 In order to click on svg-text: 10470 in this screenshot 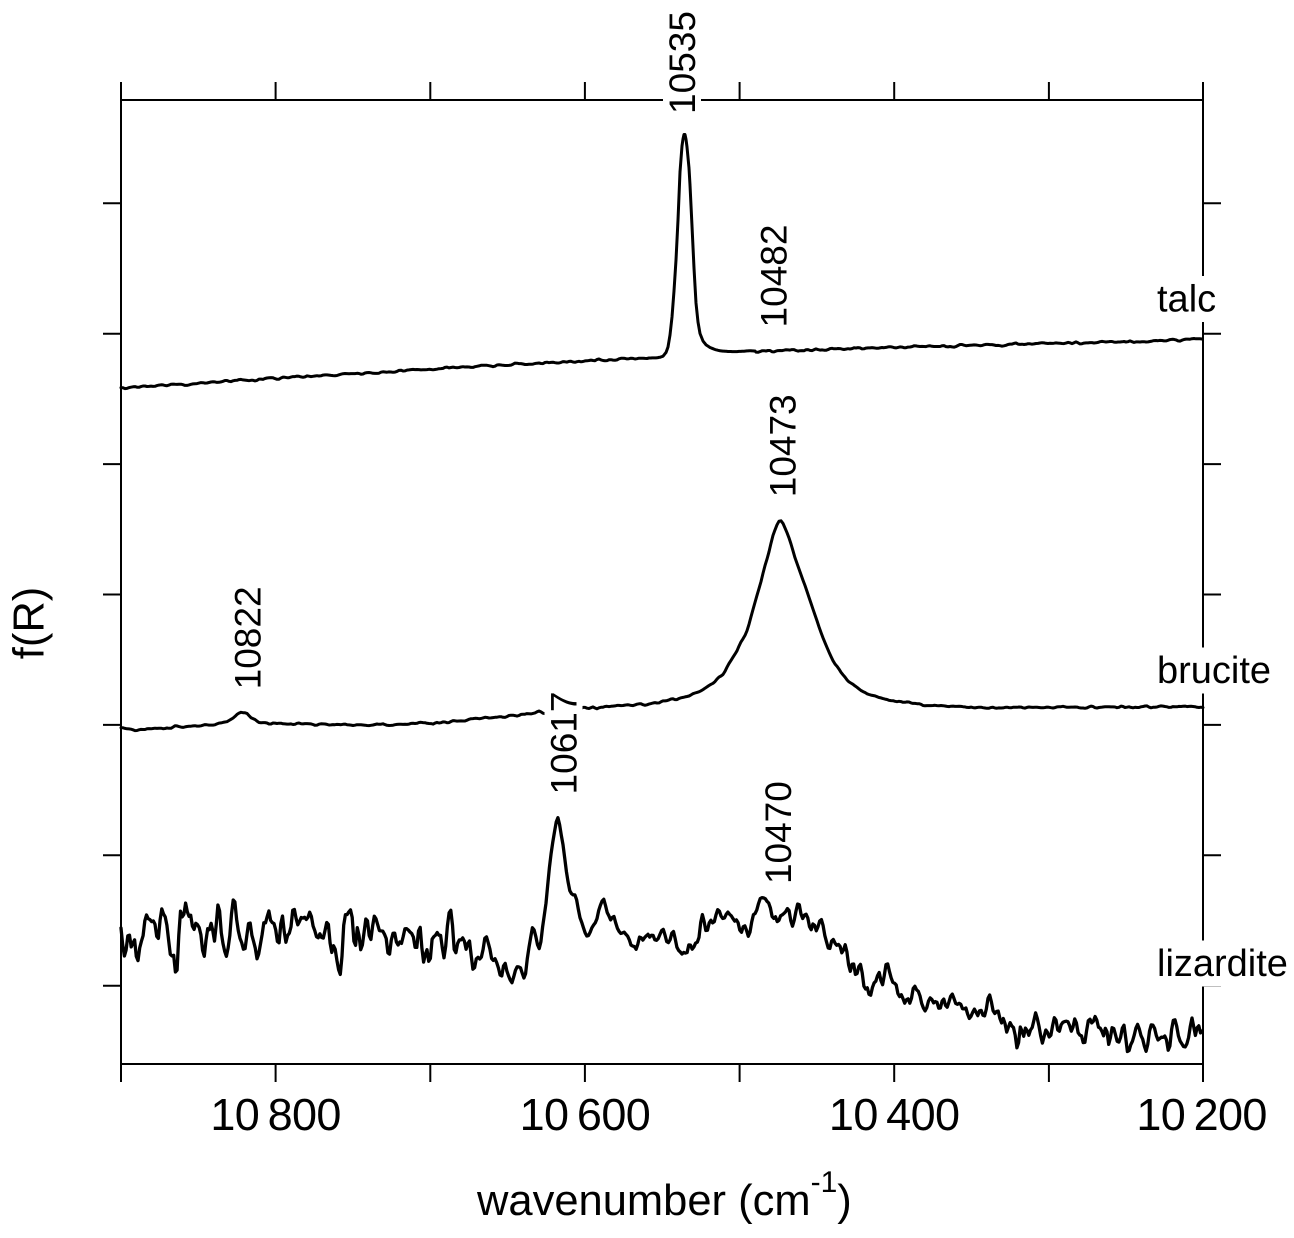, I will do `click(778, 832)`.